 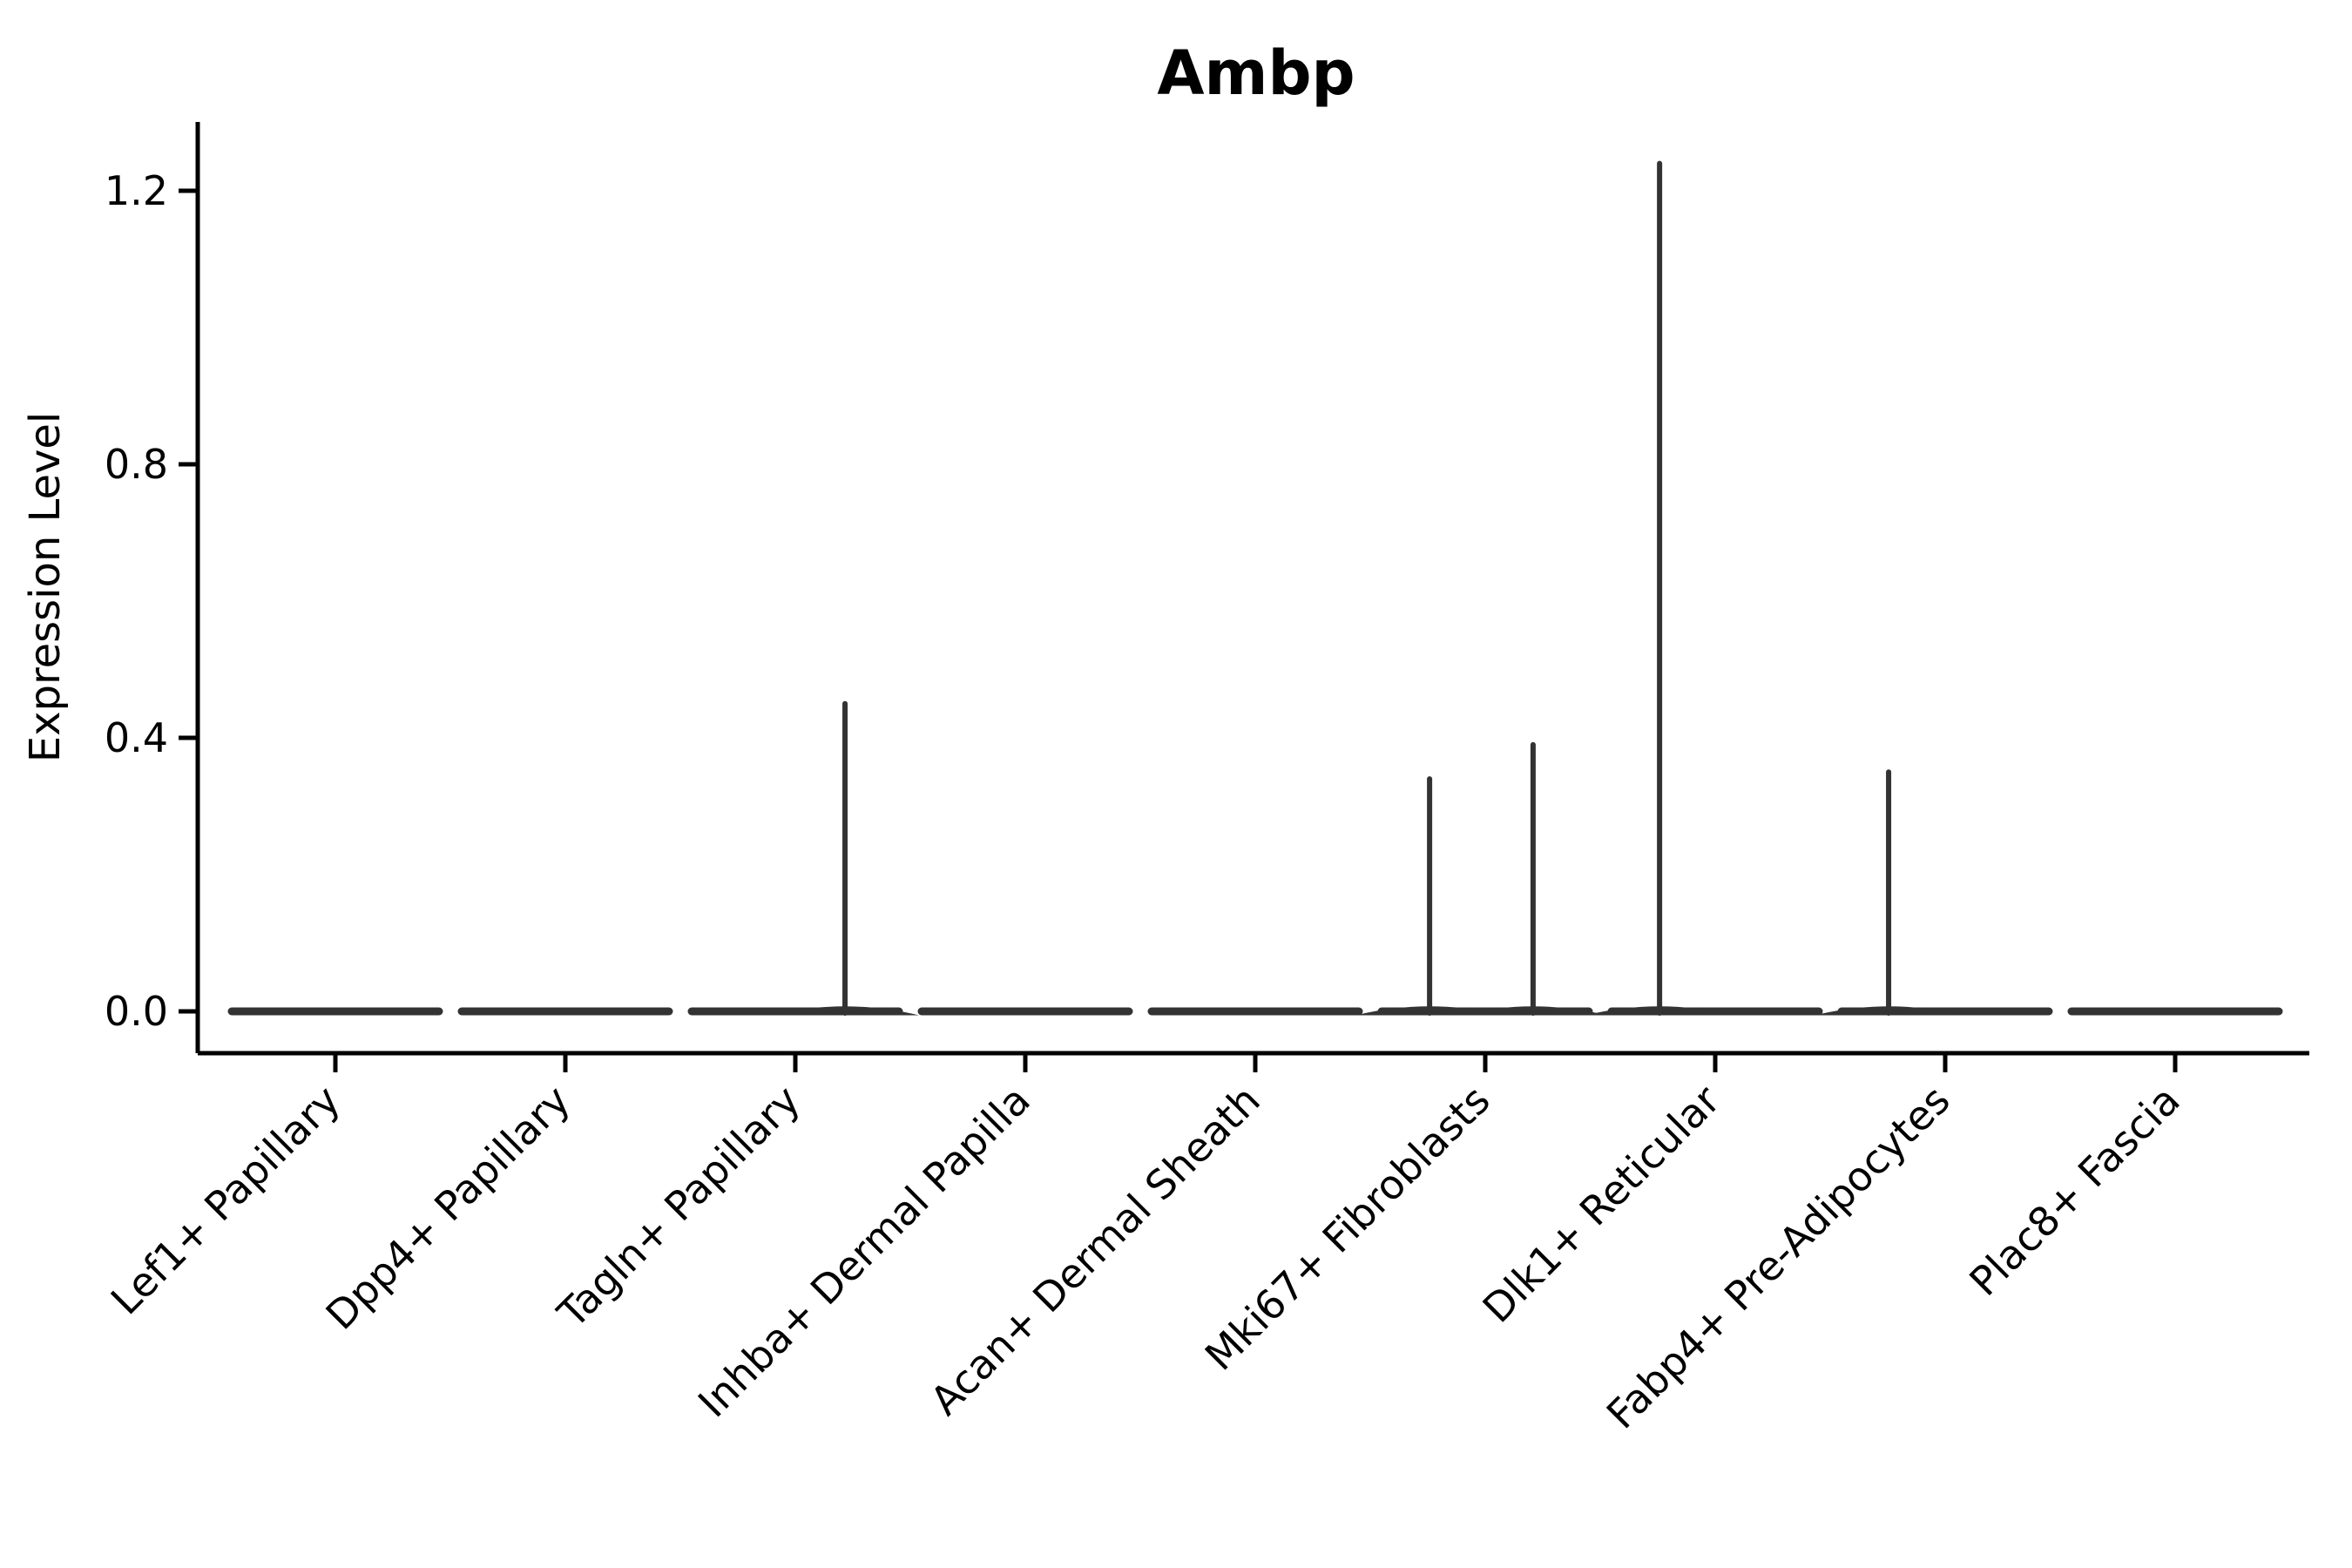 What do you see at coordinates (136, 601) in the screenshot?
I see `y-tick-labels: 0.0 0.4 0.8 1.2` at bounding box center [136, 601].